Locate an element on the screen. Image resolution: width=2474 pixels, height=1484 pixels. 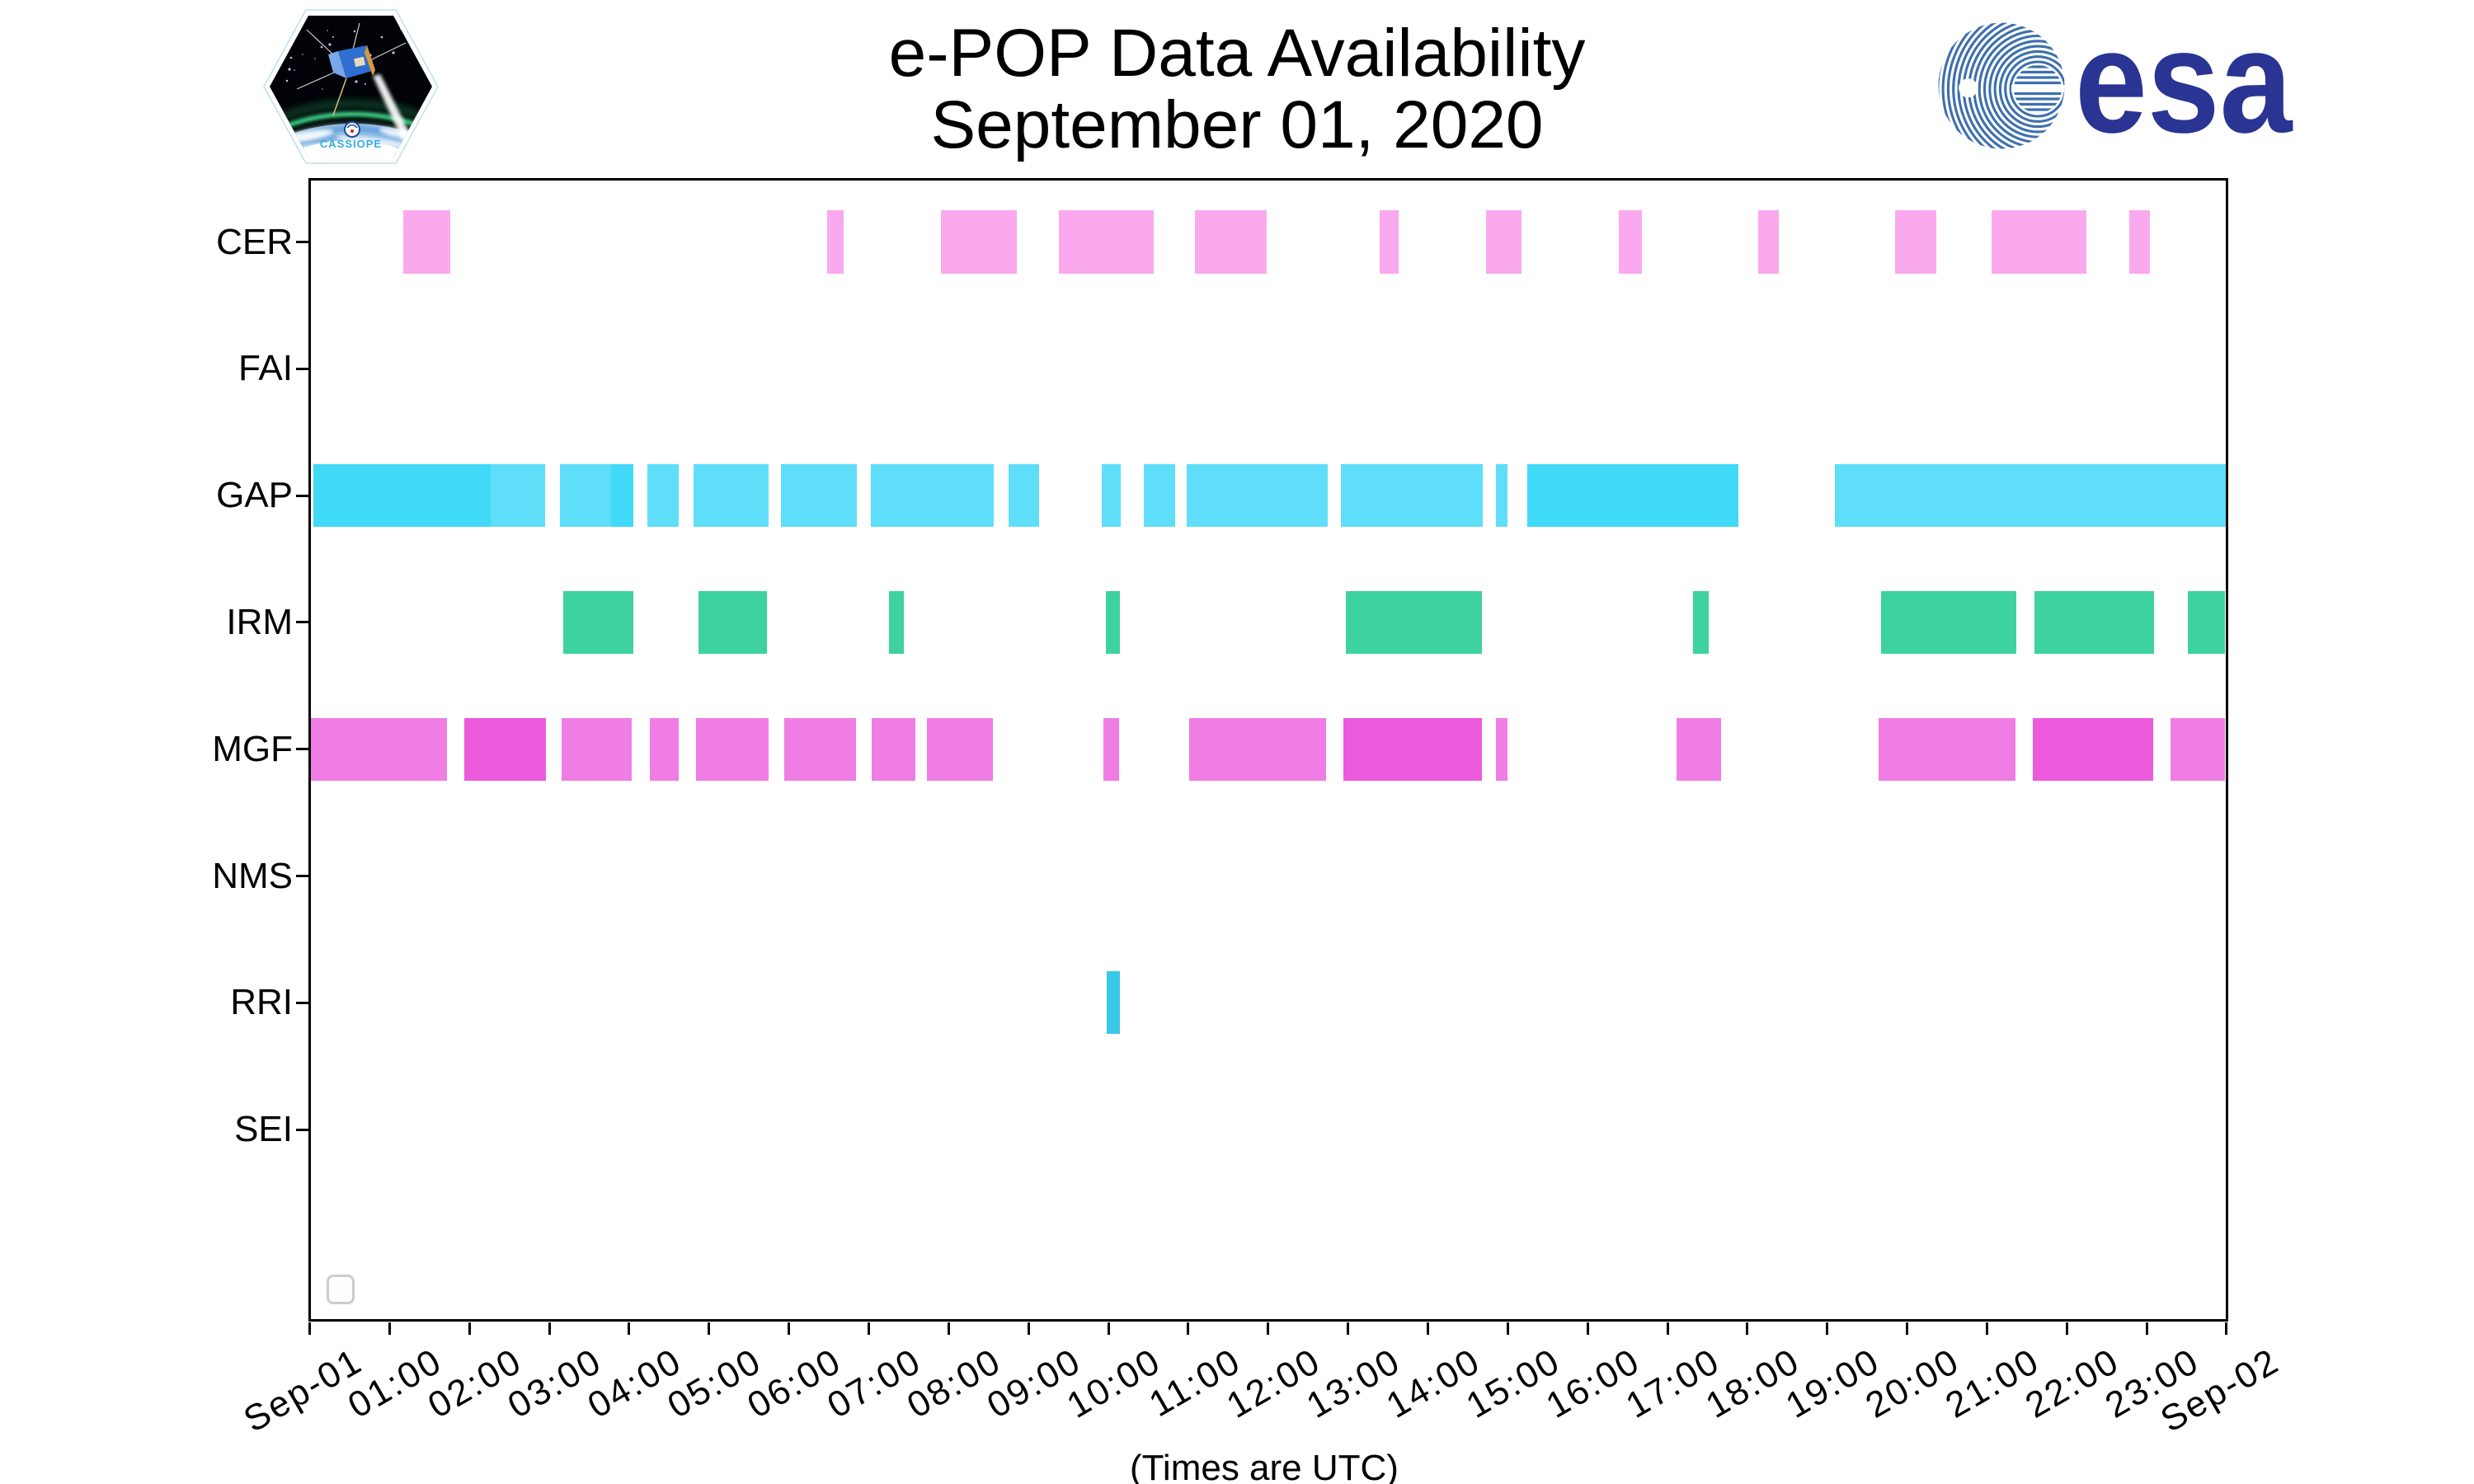
svg-text: 03:00 is located at coordinates (555, 1383).